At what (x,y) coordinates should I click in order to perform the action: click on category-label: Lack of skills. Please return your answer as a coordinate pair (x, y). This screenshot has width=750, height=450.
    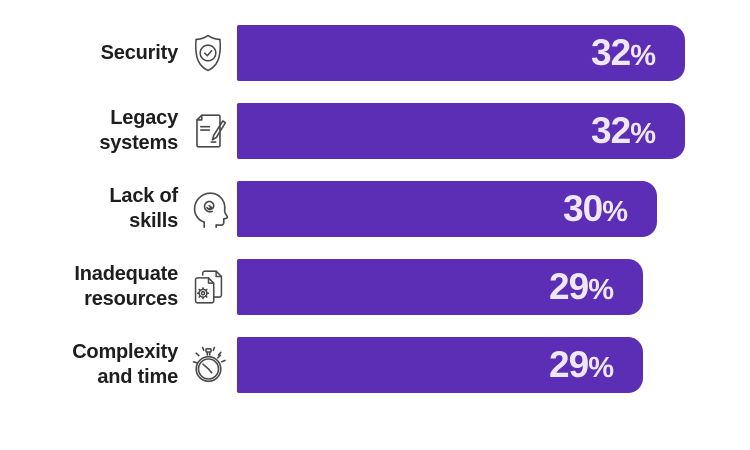
    Looking at the image, I should click on (89, 209).